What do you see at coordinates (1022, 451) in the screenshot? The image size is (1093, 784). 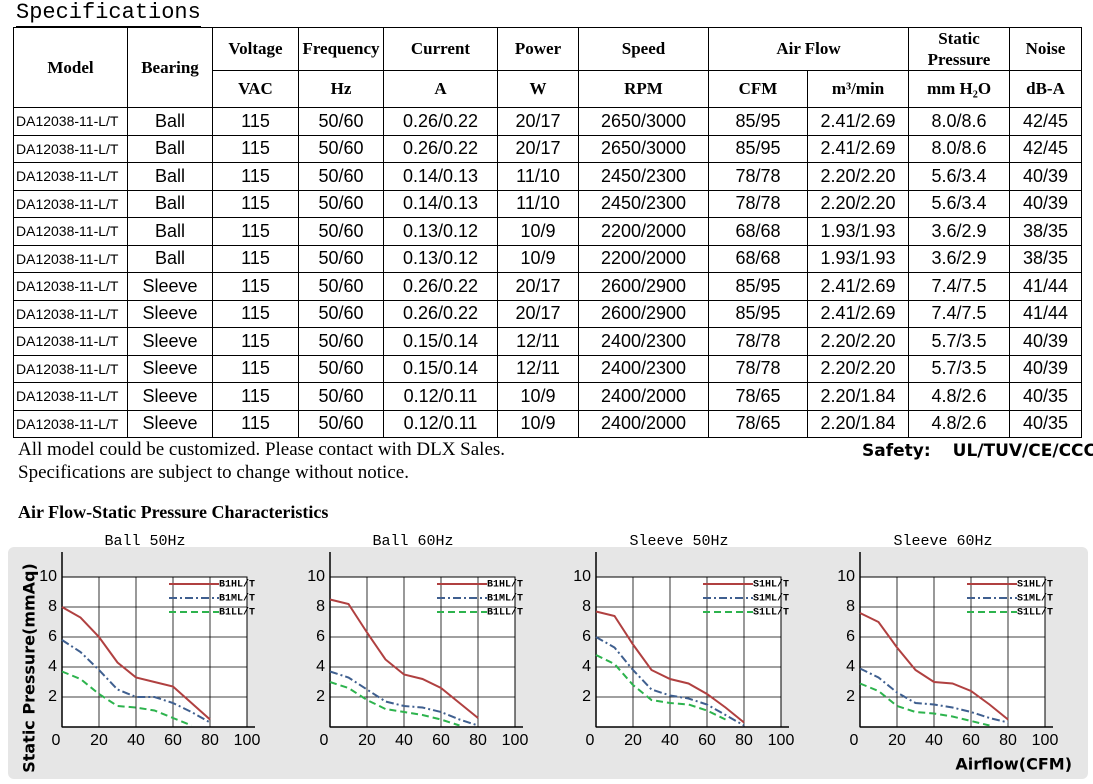 I see `safety-value: UL/TUV/CE/CCC` at bounding box center [1022, 451].